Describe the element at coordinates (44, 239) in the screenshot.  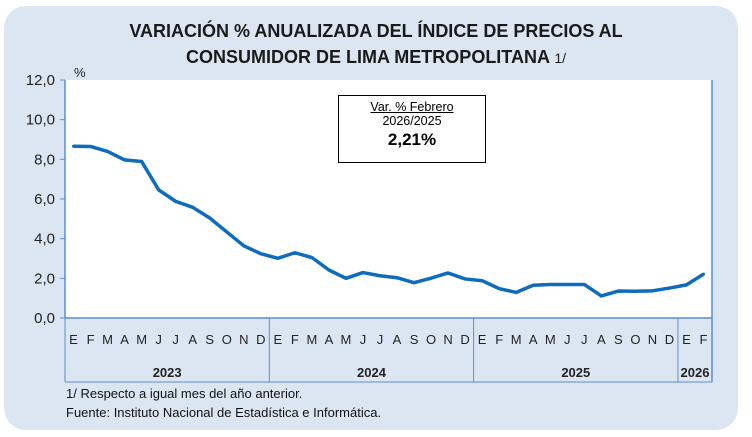
I see `y-tick-label: 4,0` at that location.